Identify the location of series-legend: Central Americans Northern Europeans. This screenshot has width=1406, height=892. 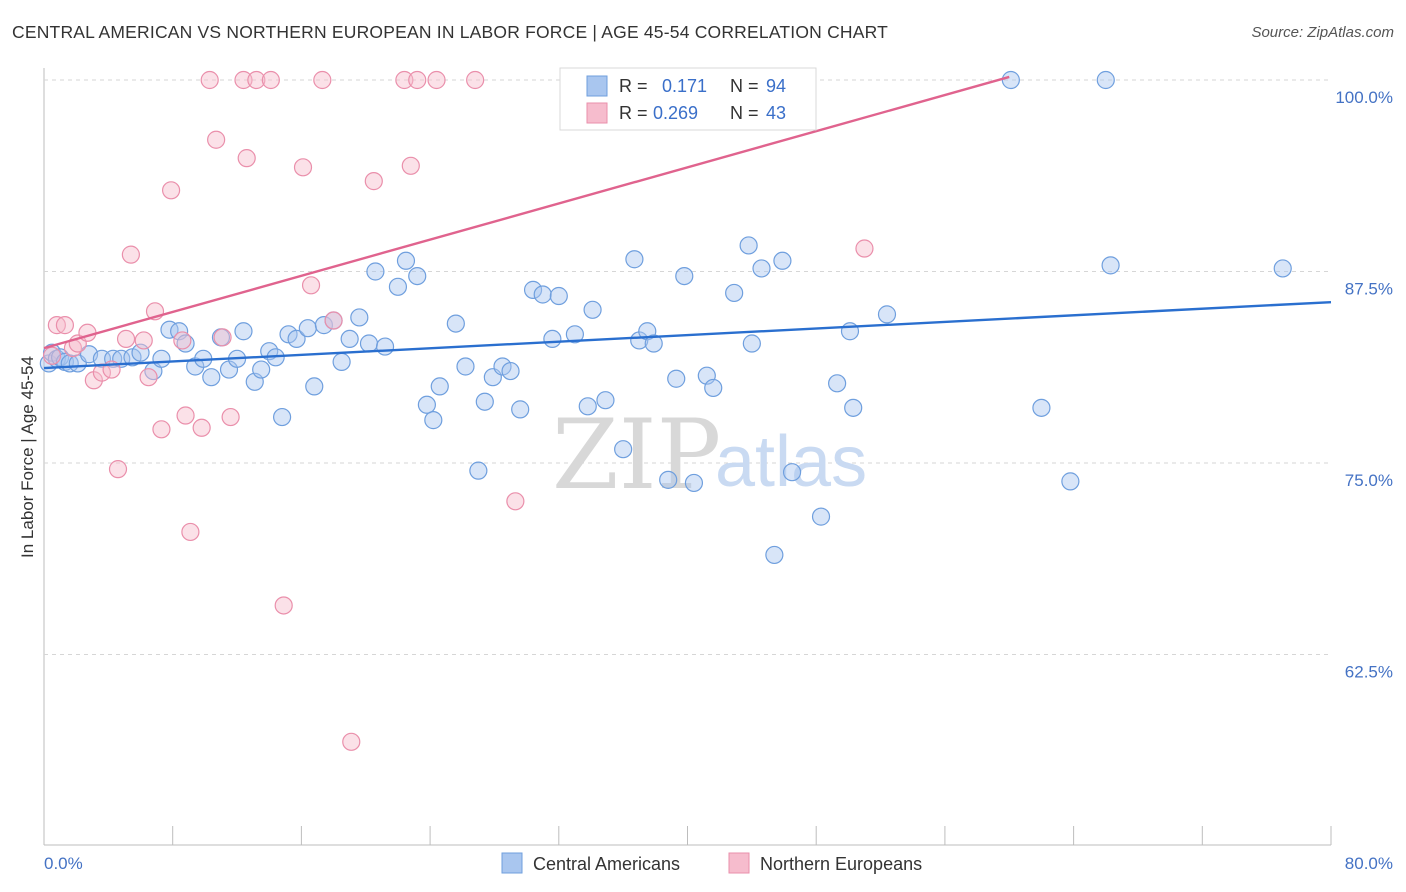
(711, 863).